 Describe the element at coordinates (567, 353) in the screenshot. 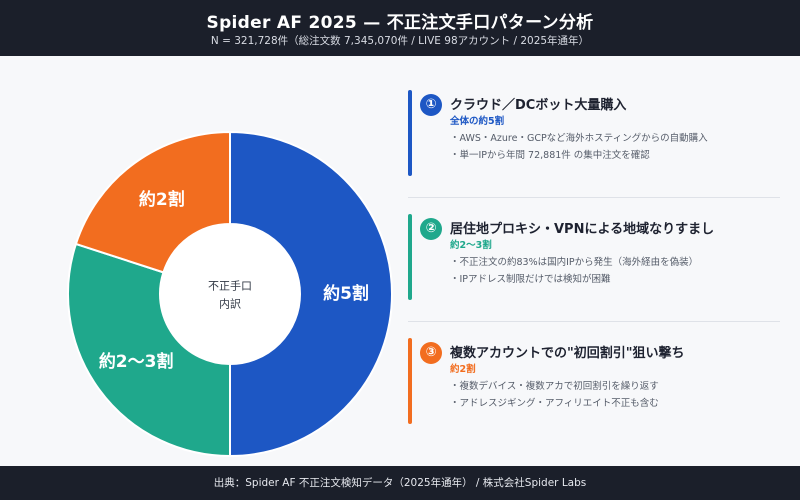

I see `pattern-title: 複数アカウントでの"初回割引"狙い撃ち` at that location.